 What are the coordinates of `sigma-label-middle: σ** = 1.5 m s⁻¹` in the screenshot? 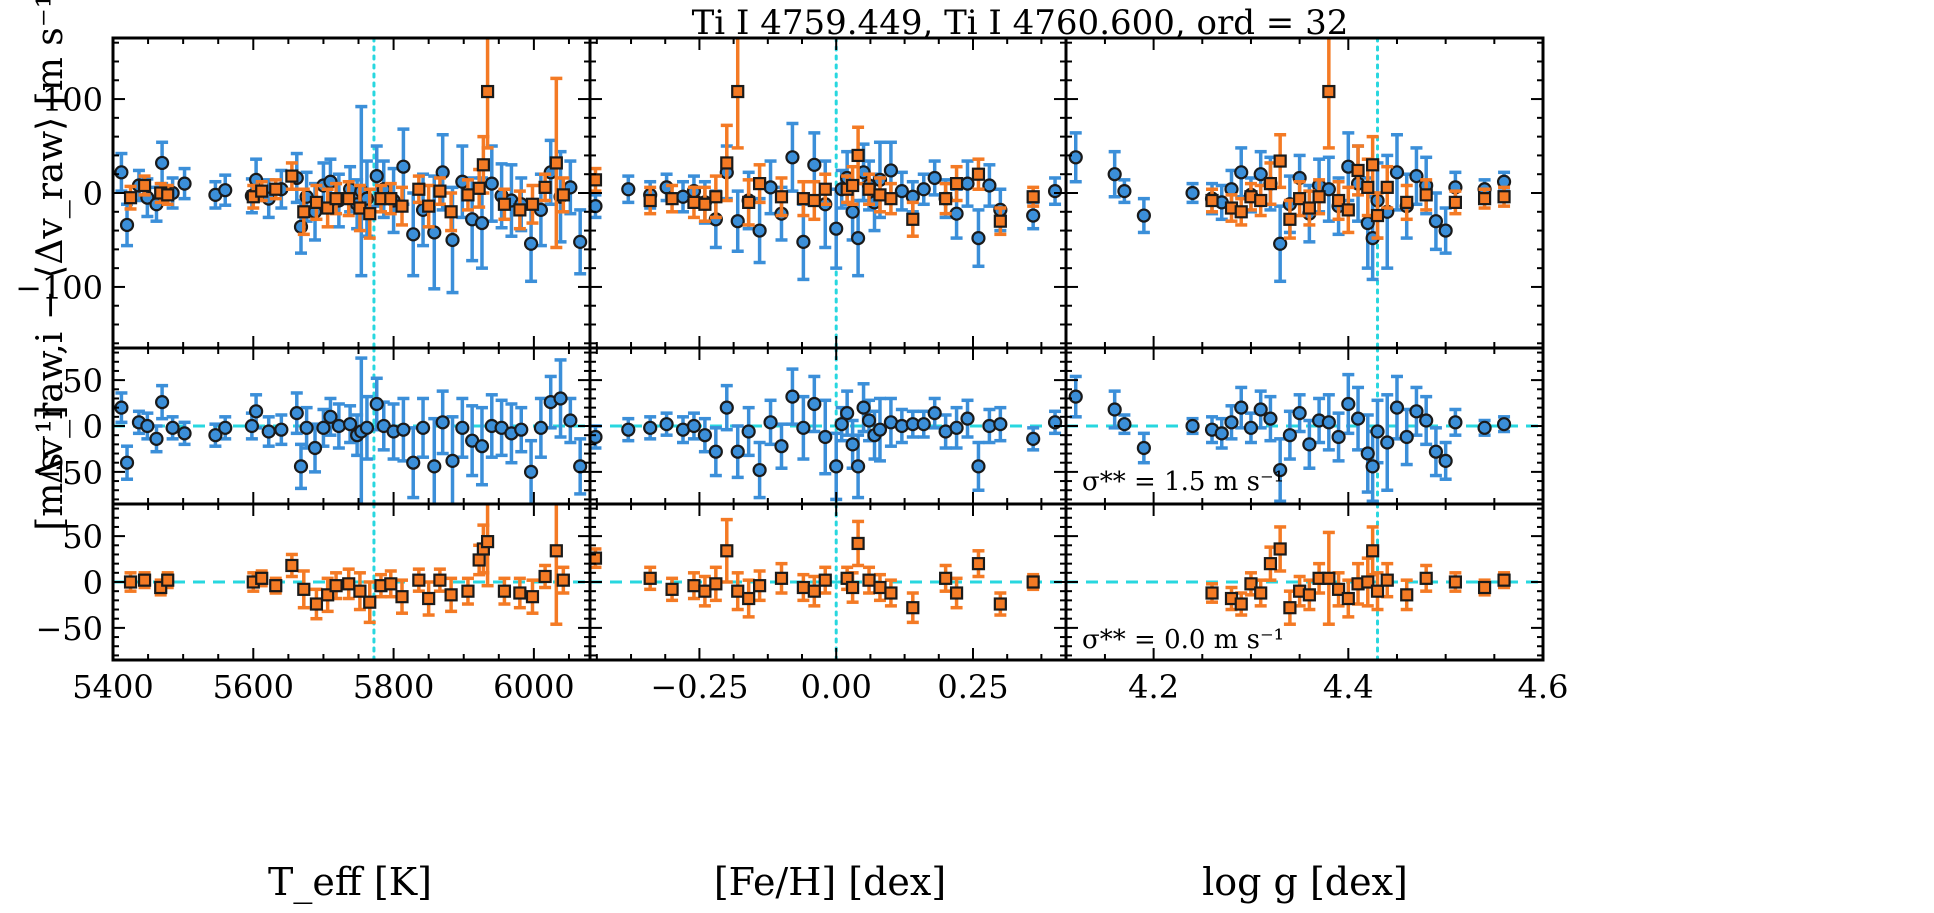 It's located at (1183, 482).